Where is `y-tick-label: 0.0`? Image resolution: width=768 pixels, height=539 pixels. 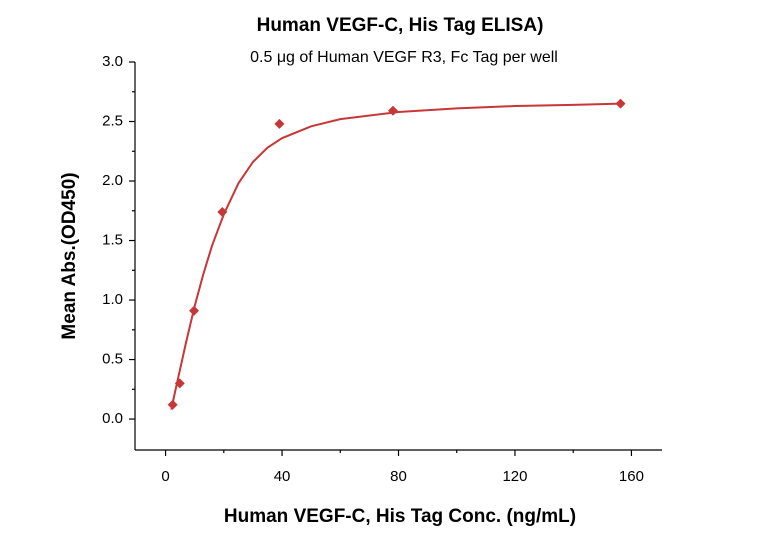 y-tick-label: 0.0 is located at coordinates (112, 418).